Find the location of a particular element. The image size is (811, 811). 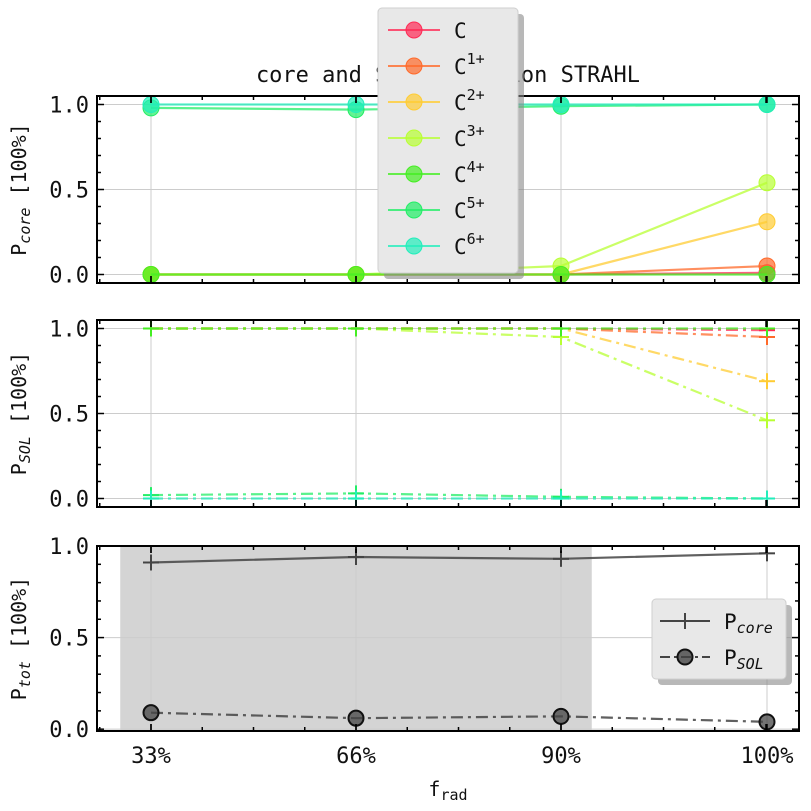

y-axis-label-1: PSOL [100%] is located at coordinates (20, 413).